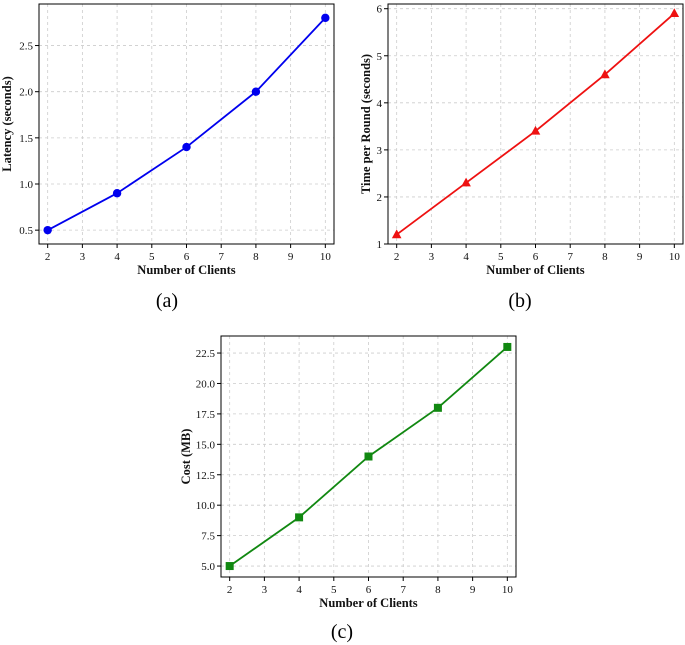 The image size is (685, 645). Describe the element at coordinates (7, 123) in the screenshot. I see `y-axis-label: Latency (seconds)` at that location.